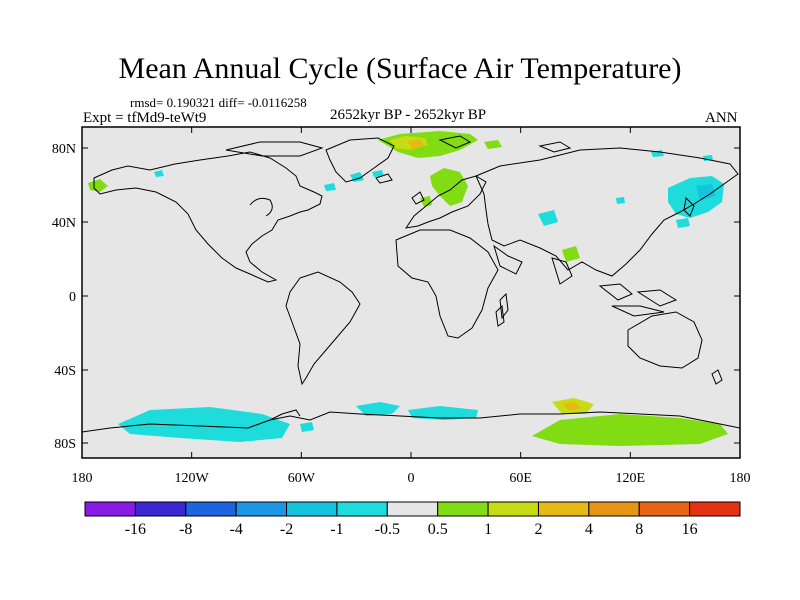  What do you see at coordinates (336, 529) in the screenshot?
I see `colorbar-label: -1` at bounding box center [336, 529].